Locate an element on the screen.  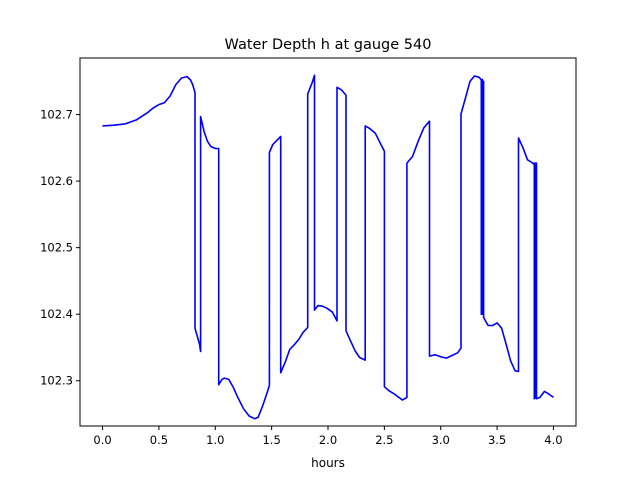
x-tick-label: 0.0 is located at coordinates (102, 440).